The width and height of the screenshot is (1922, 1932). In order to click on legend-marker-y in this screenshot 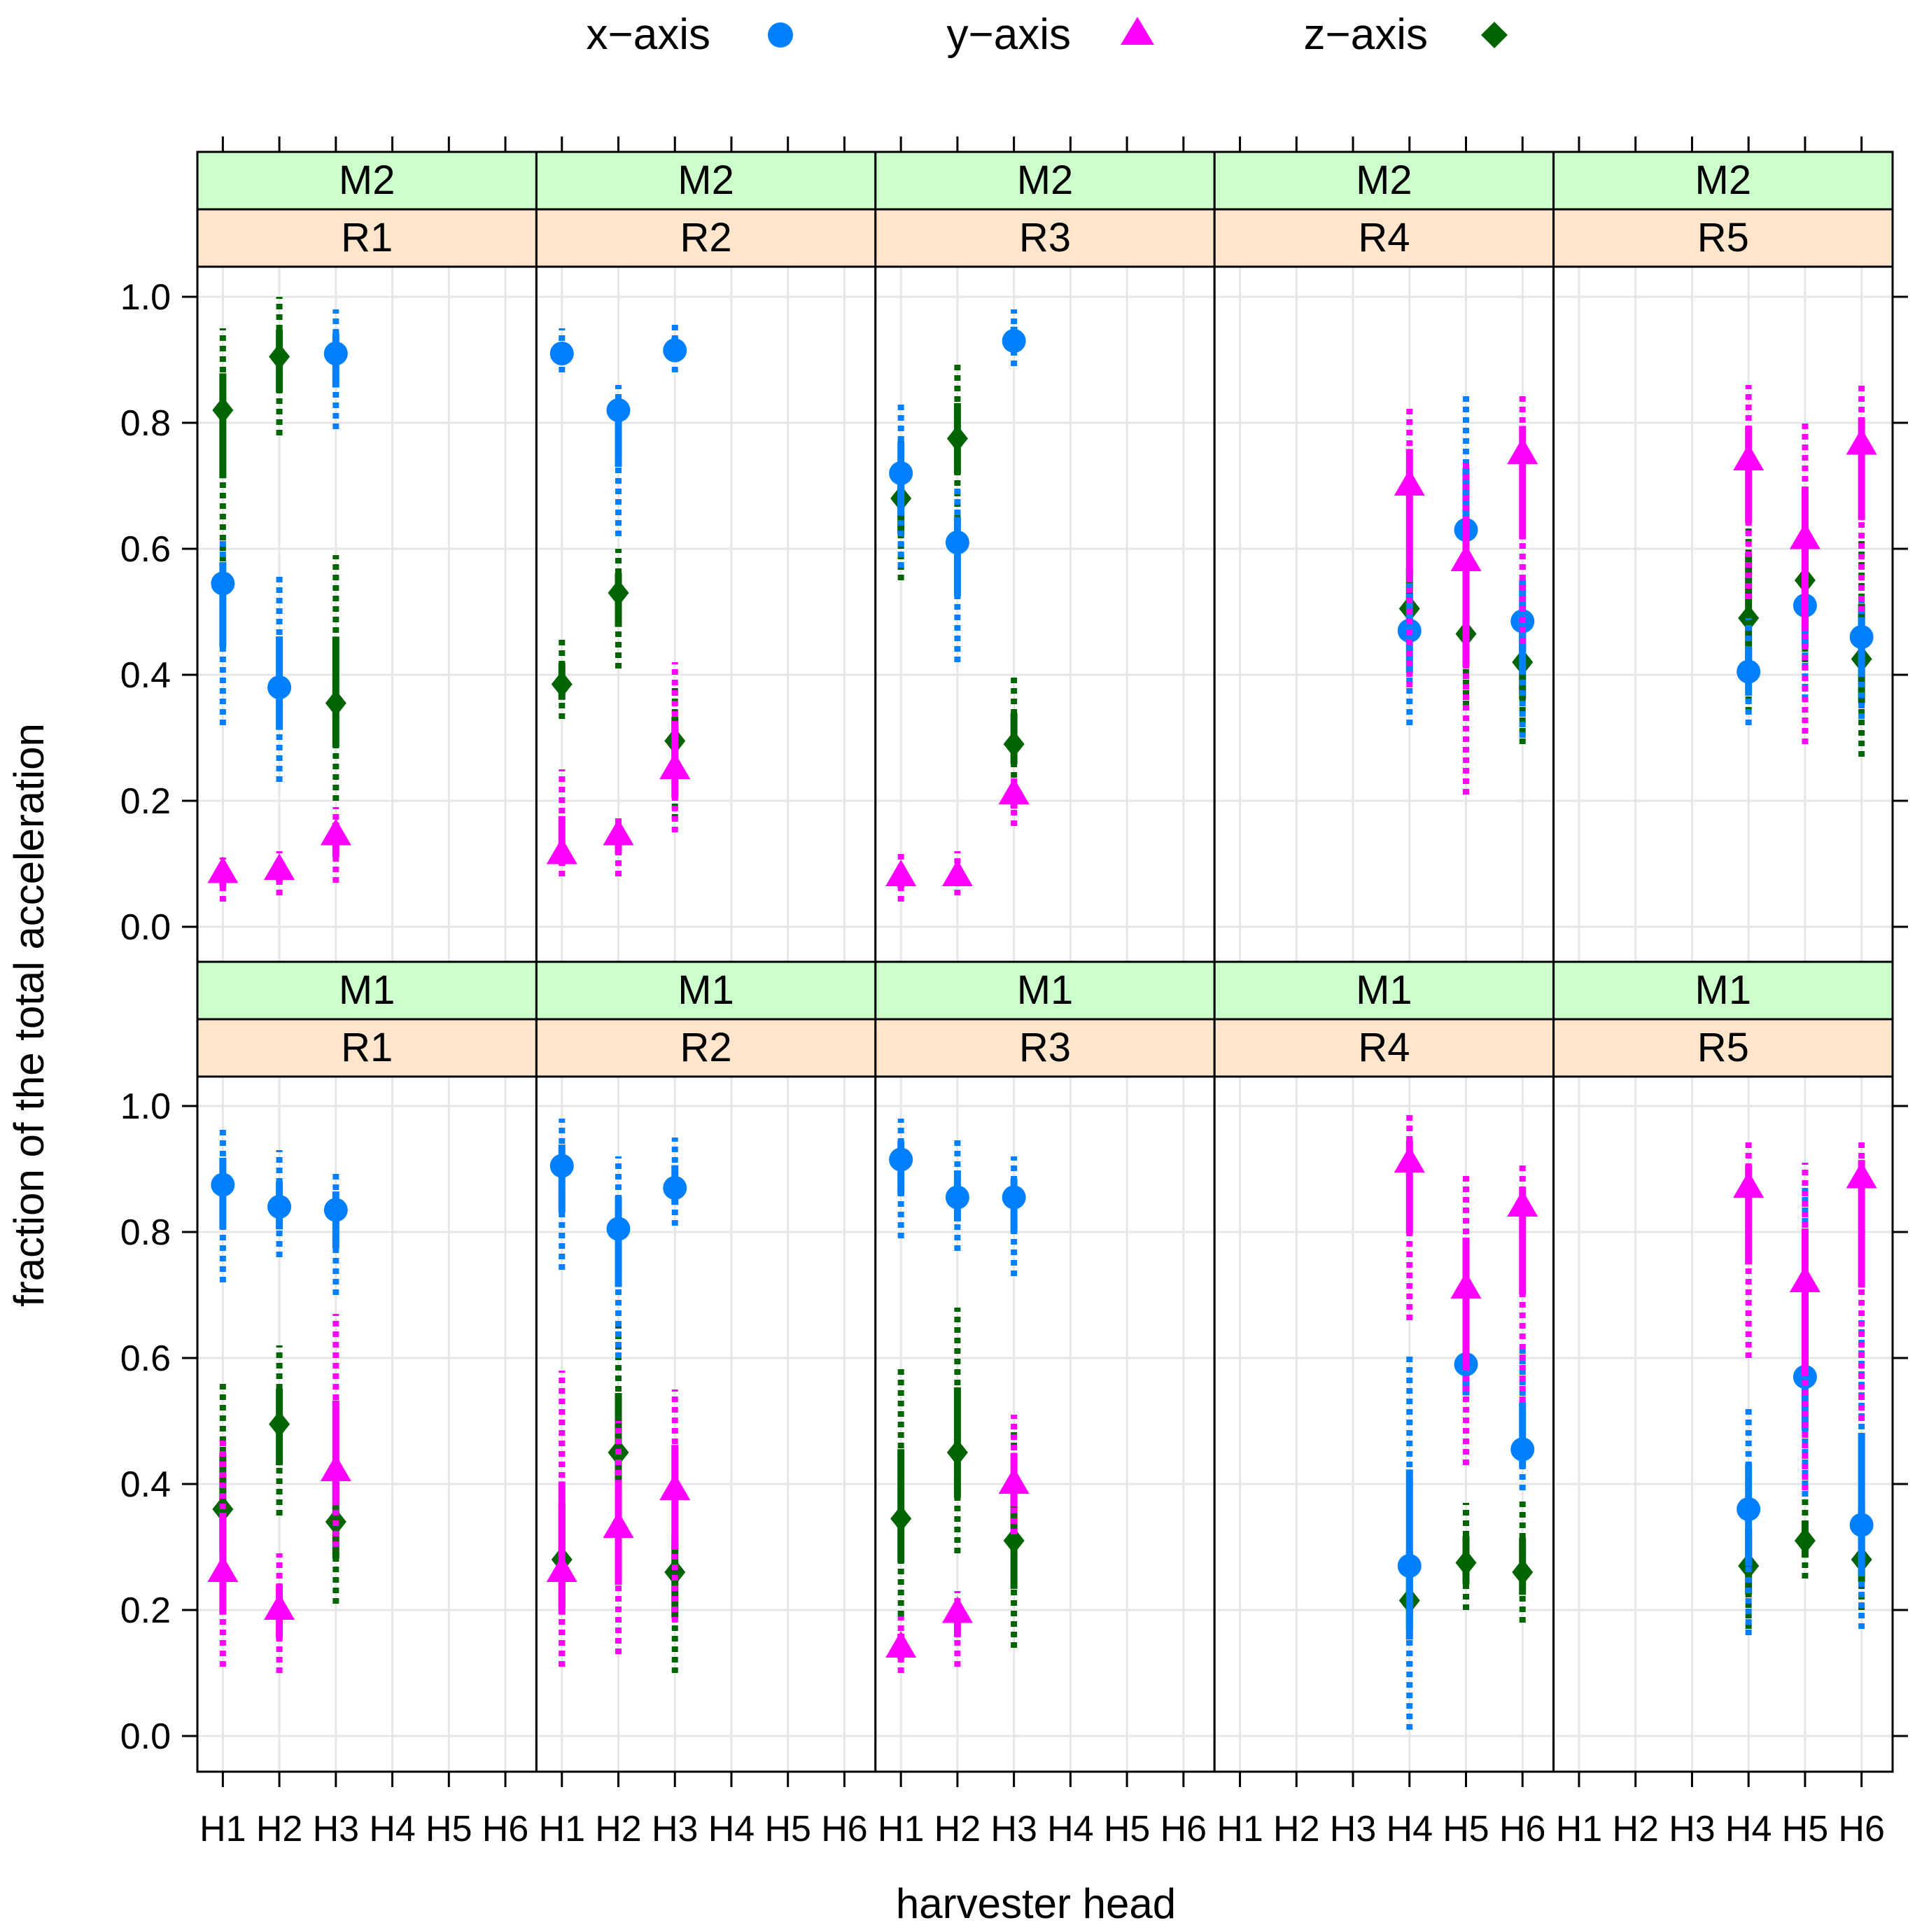, I will do `click(1137, 31)`.